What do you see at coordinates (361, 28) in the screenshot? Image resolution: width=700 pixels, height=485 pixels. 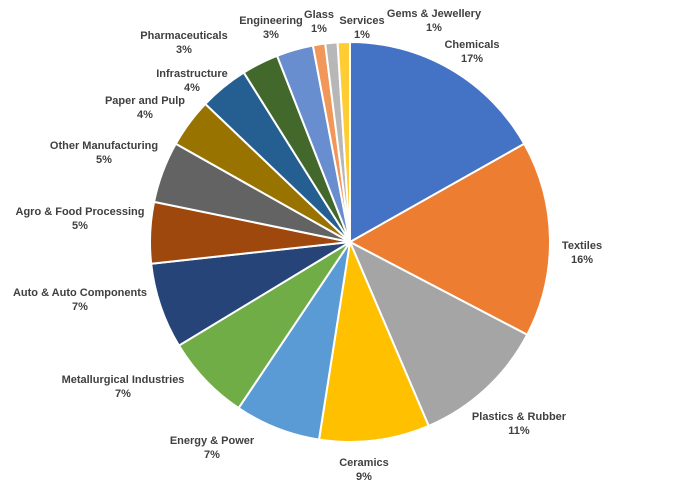 I see `data-label-services: Services 1%` at bounding box center [361, 28].